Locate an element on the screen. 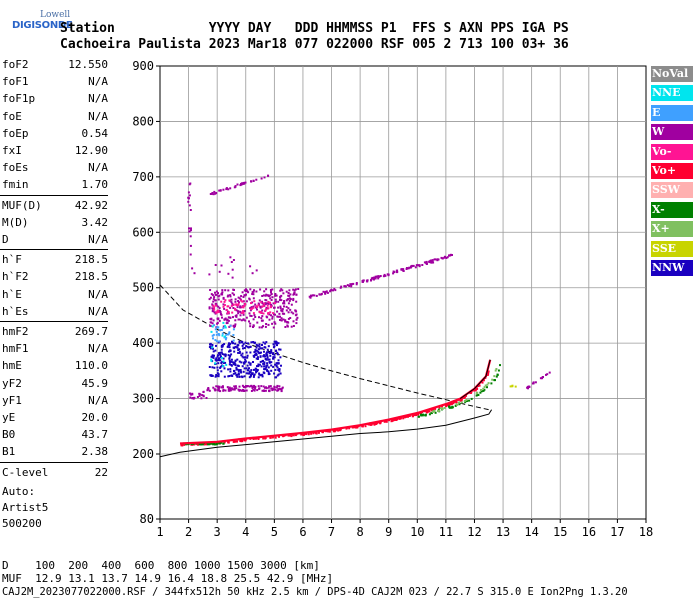 The height and width of the screenshot is (600, 700). param-label: hmE is located at coordinates (12, 366).